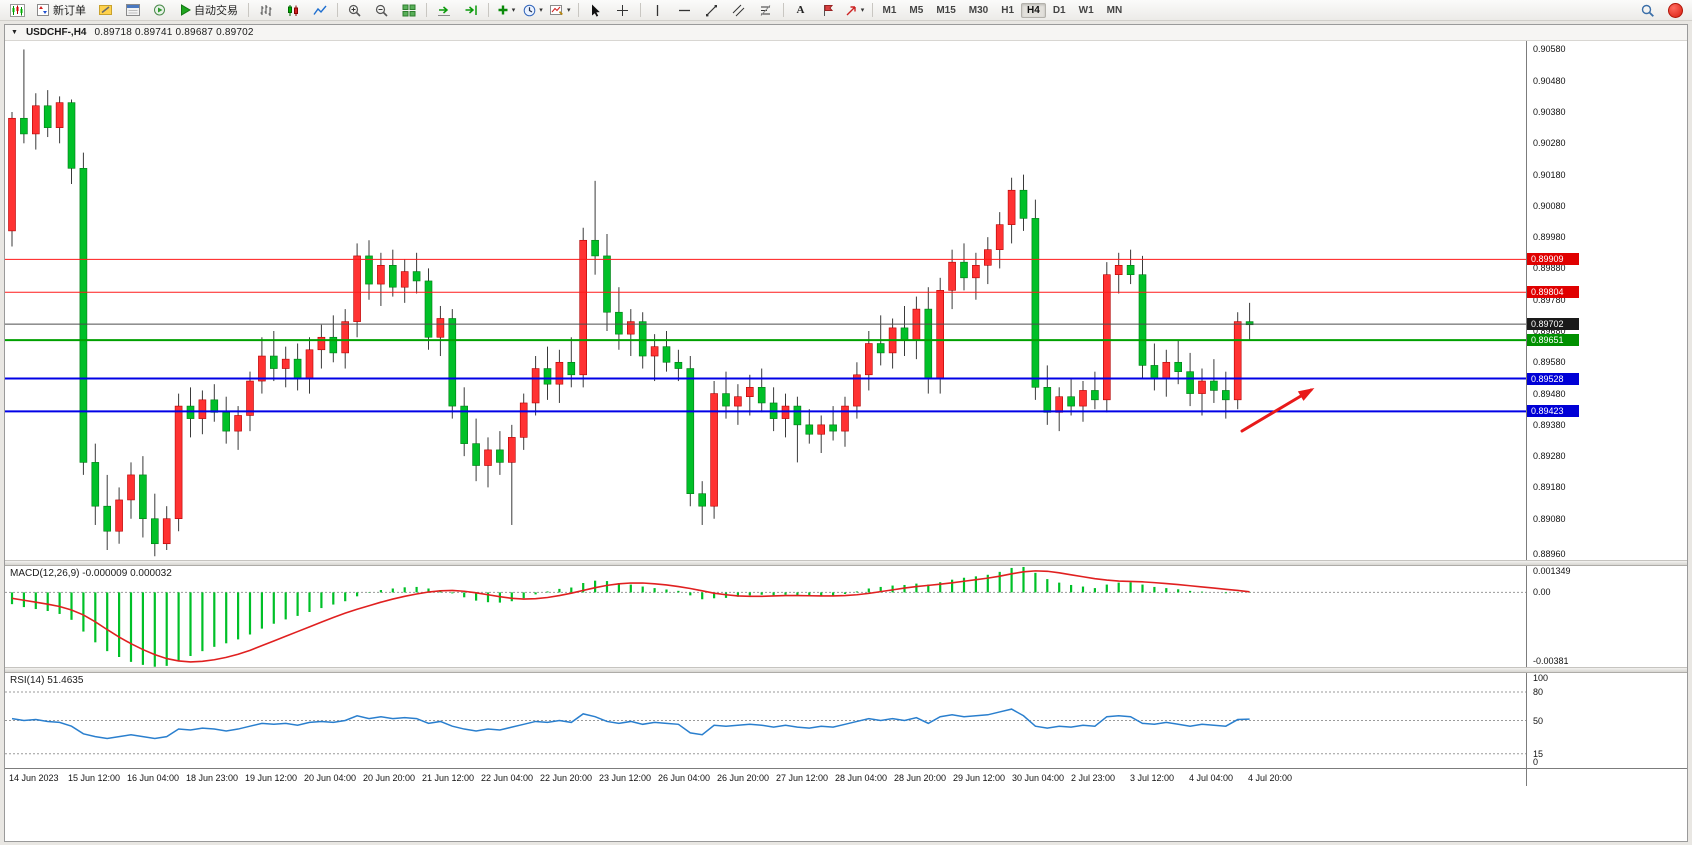  I want to click on auto-scroll-button, so click(444, 10).